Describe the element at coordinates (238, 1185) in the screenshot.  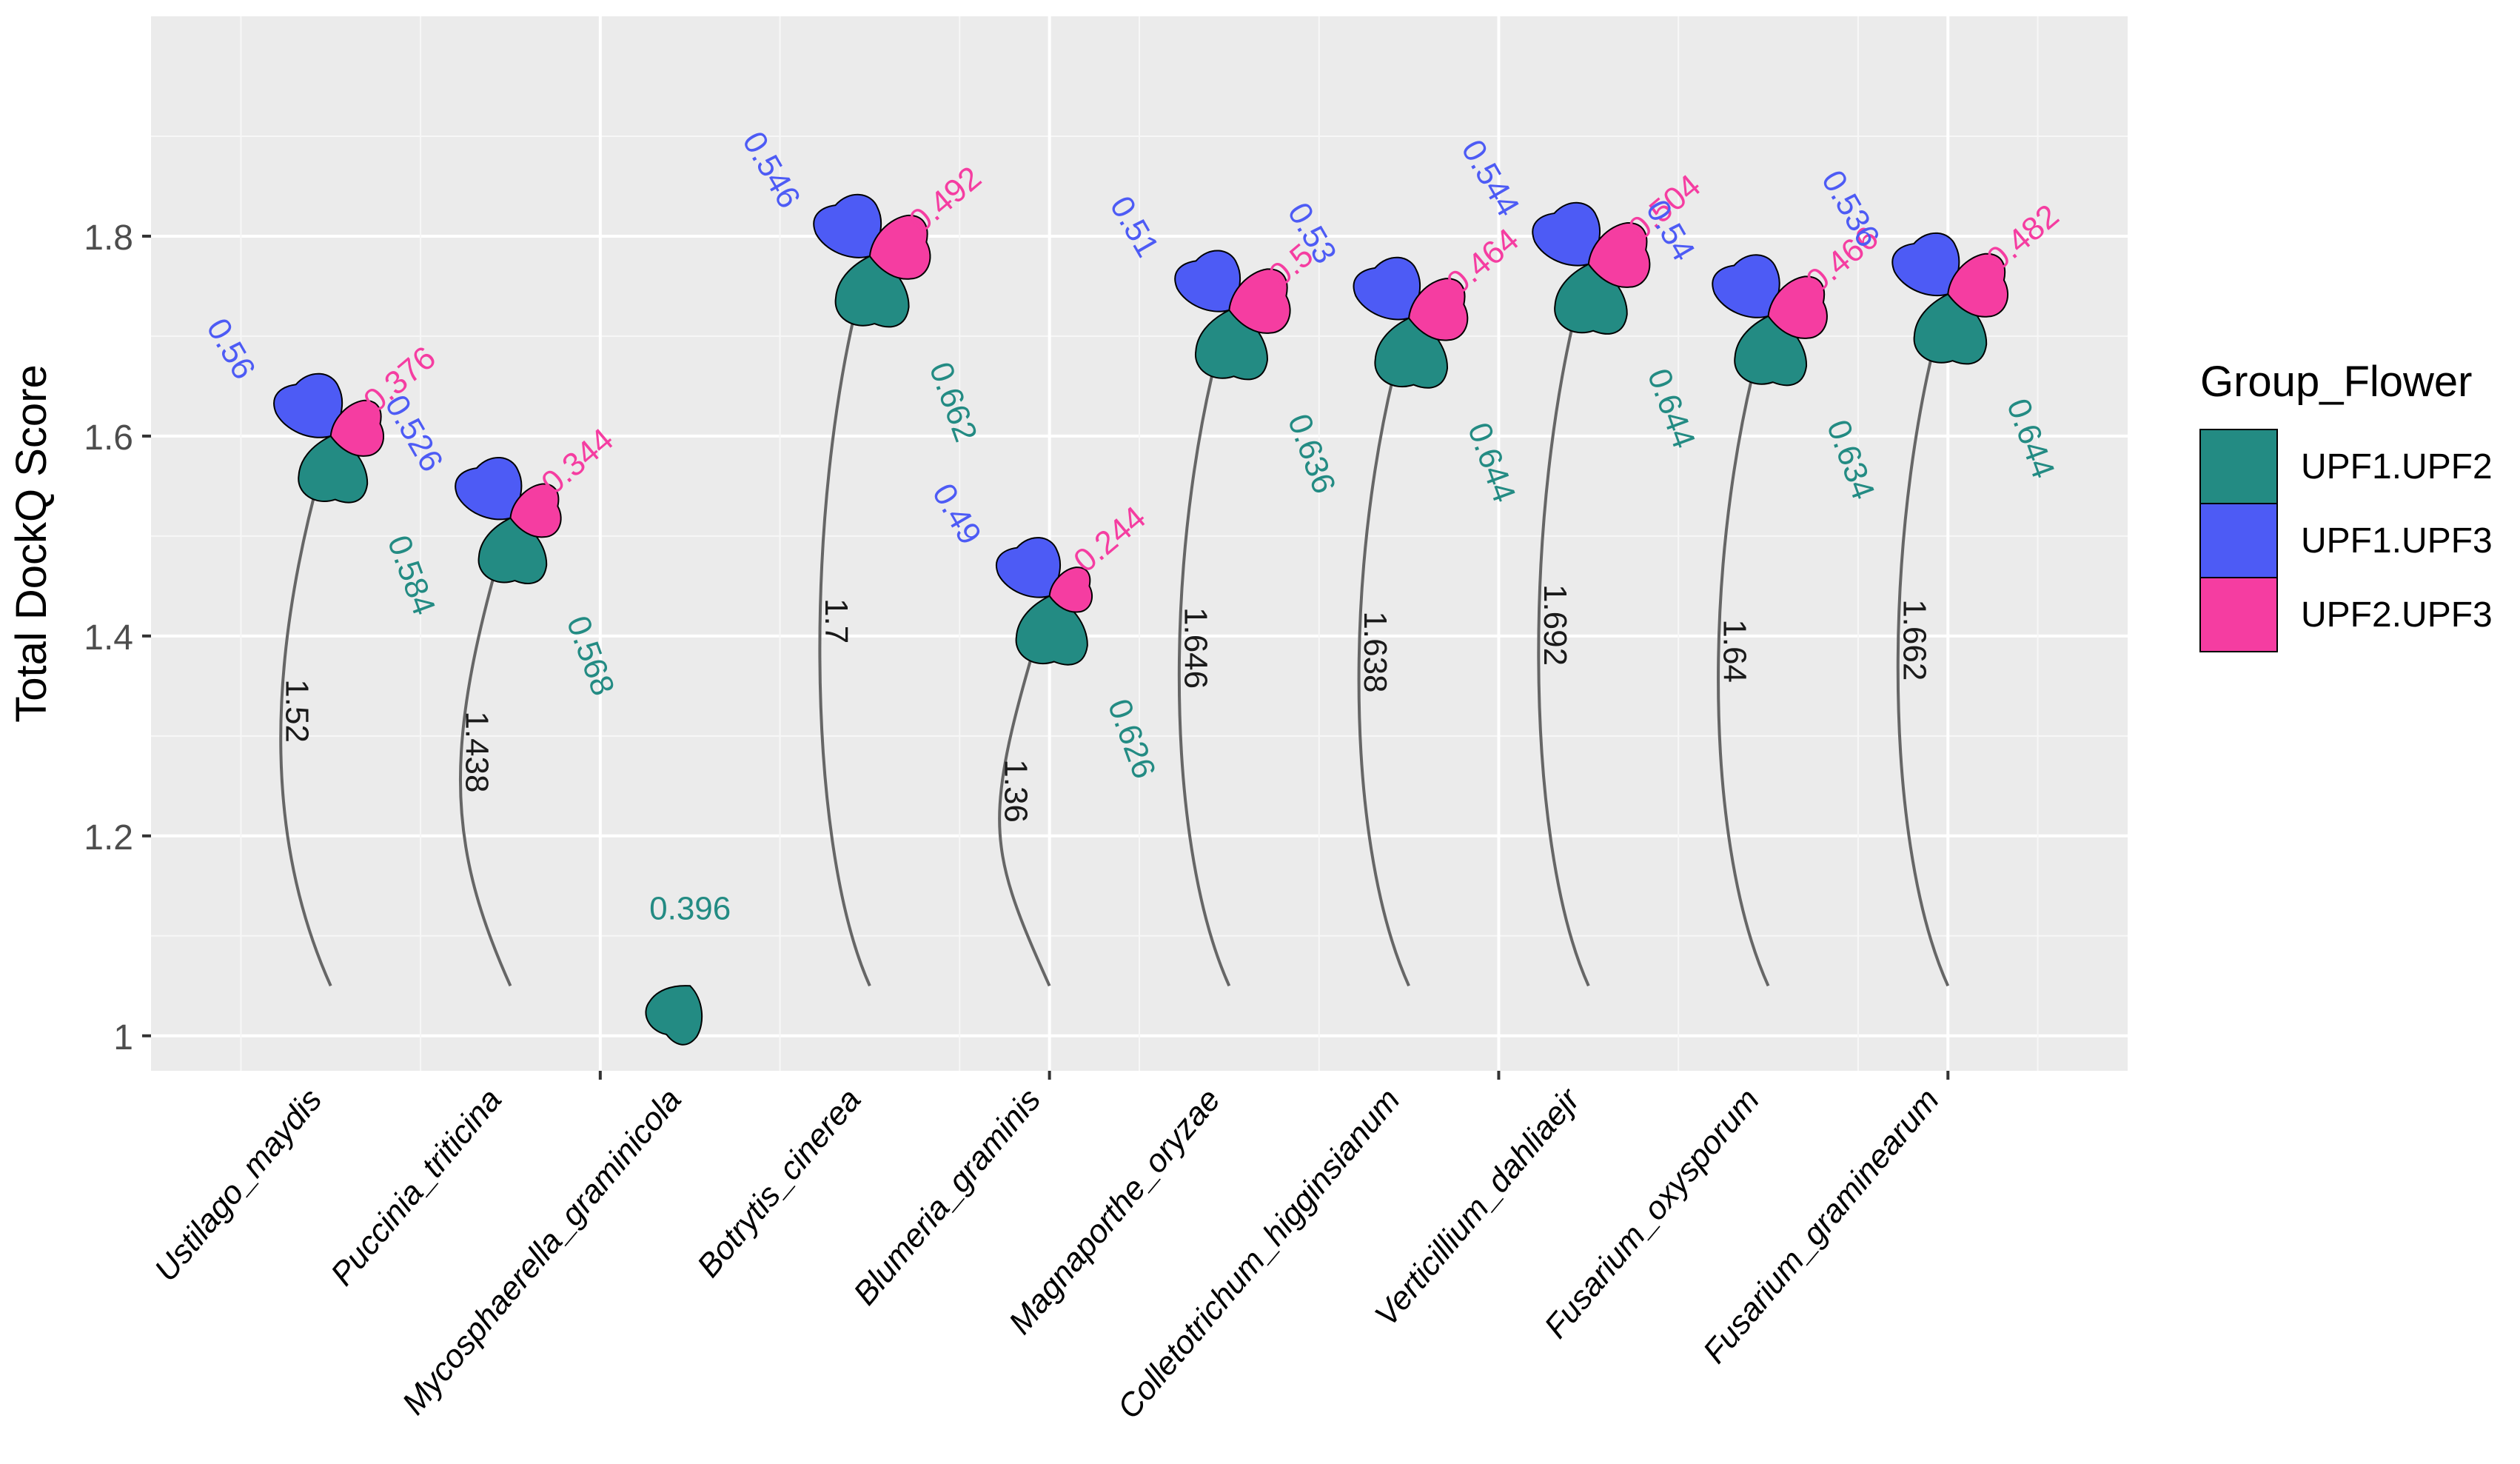
I see `x-tick-label: Ustilago_maydis` at that location.